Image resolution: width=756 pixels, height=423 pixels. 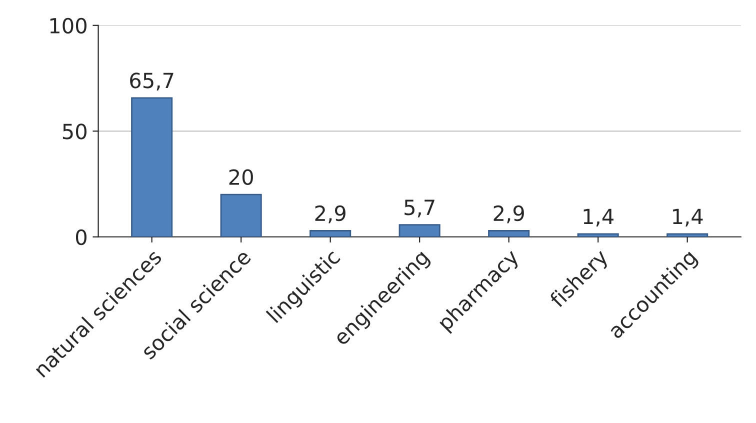 What do you see at coordinates (74, 132) in the screenshot?
I see `y-tick-label: 50` at bounding box center [74, 132].